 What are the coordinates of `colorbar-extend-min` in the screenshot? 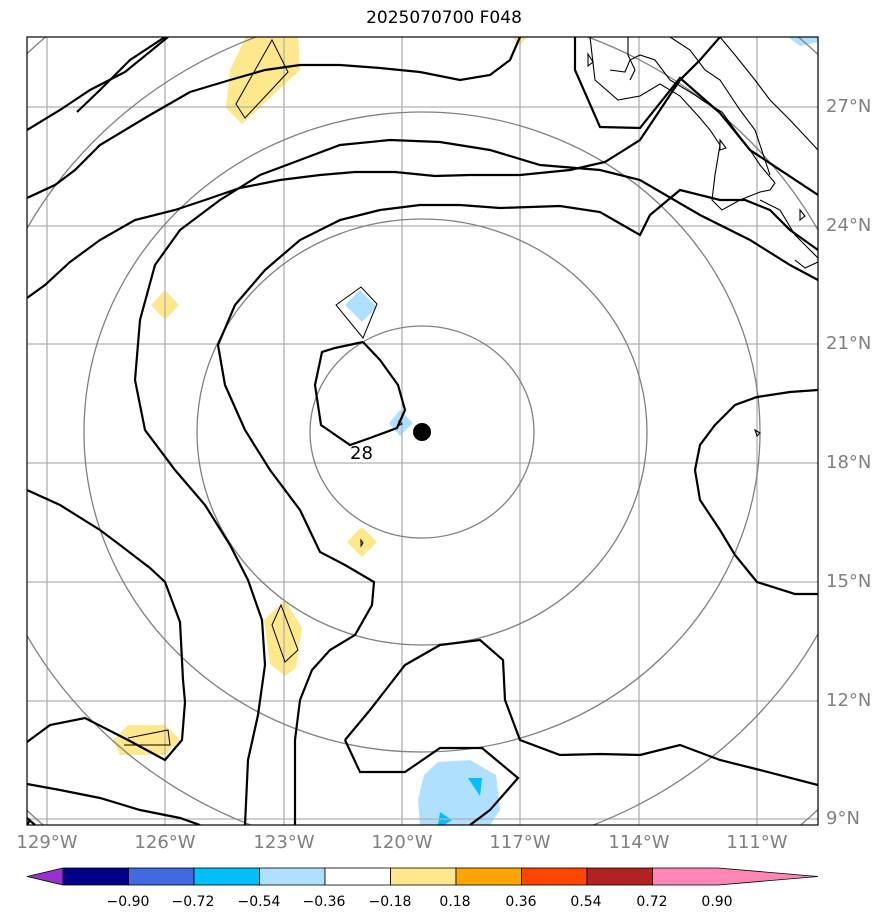 It's located at (45, 876).